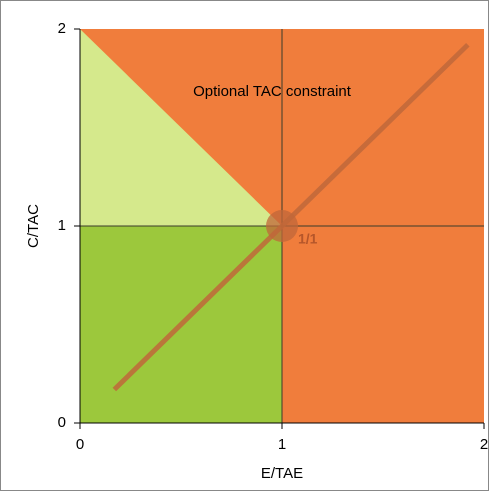  Describe the element at coordinates (272, 91) in the screenshot. I see `annotation: Optional TAC constraint` at that location.